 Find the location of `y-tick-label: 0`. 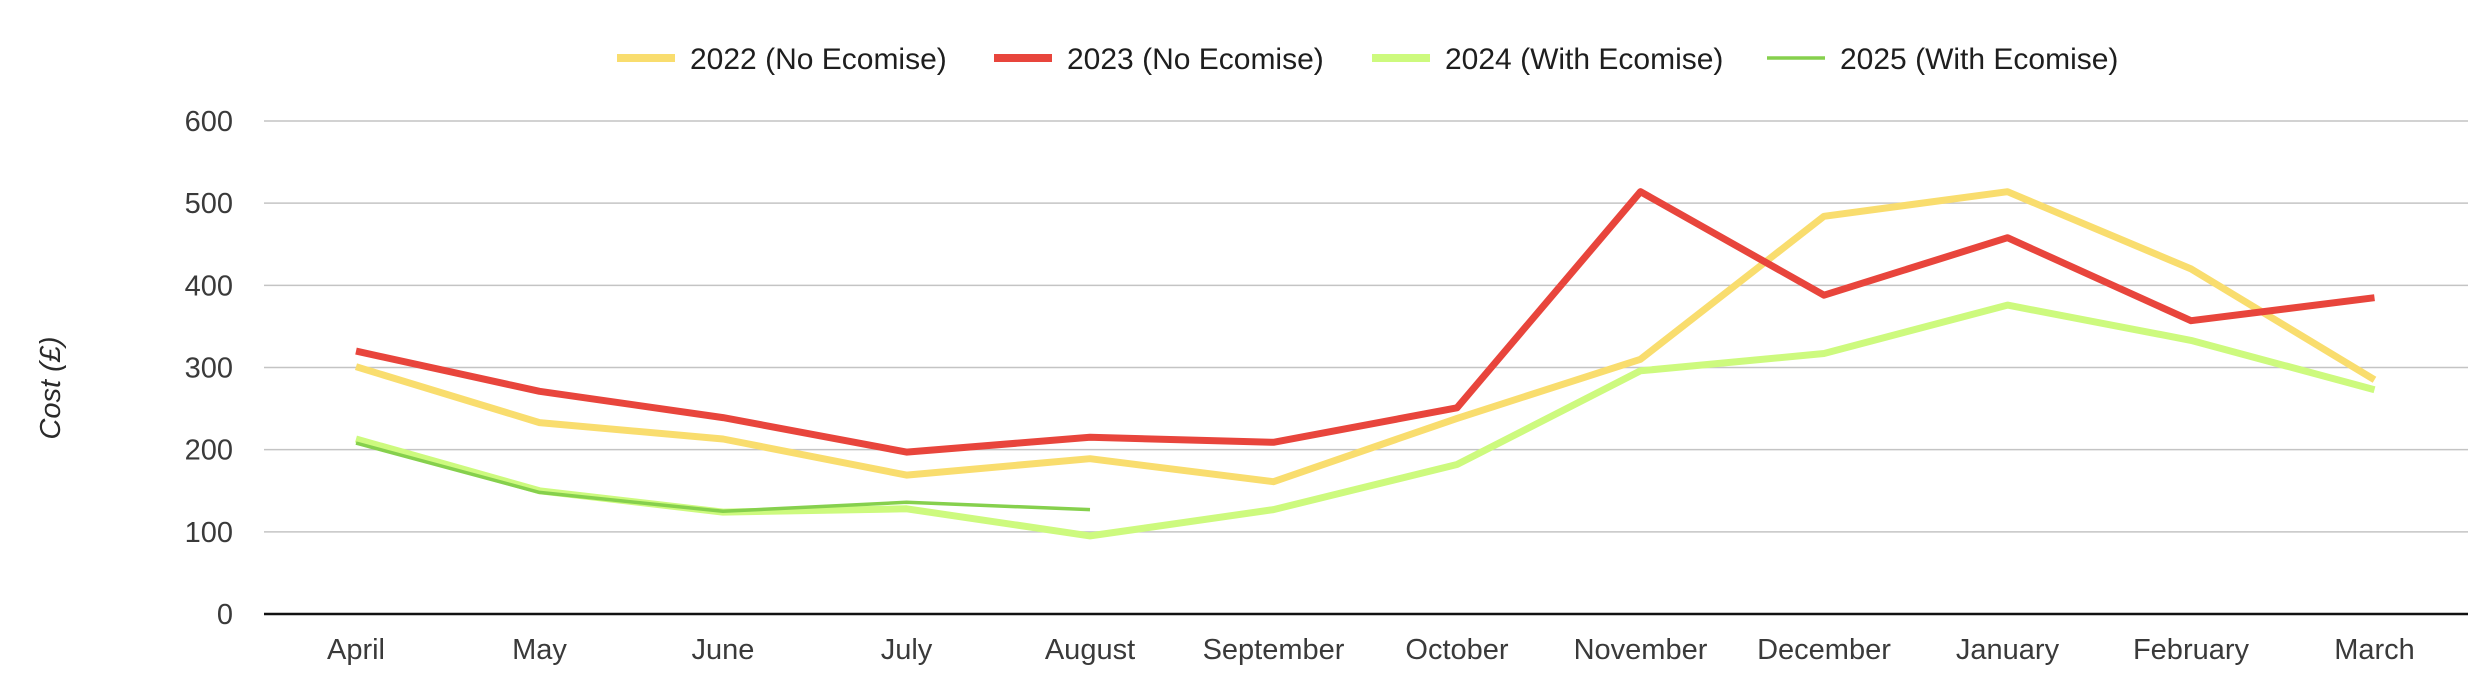

y-tick-label: 0 is located at coordinates (225, 615).